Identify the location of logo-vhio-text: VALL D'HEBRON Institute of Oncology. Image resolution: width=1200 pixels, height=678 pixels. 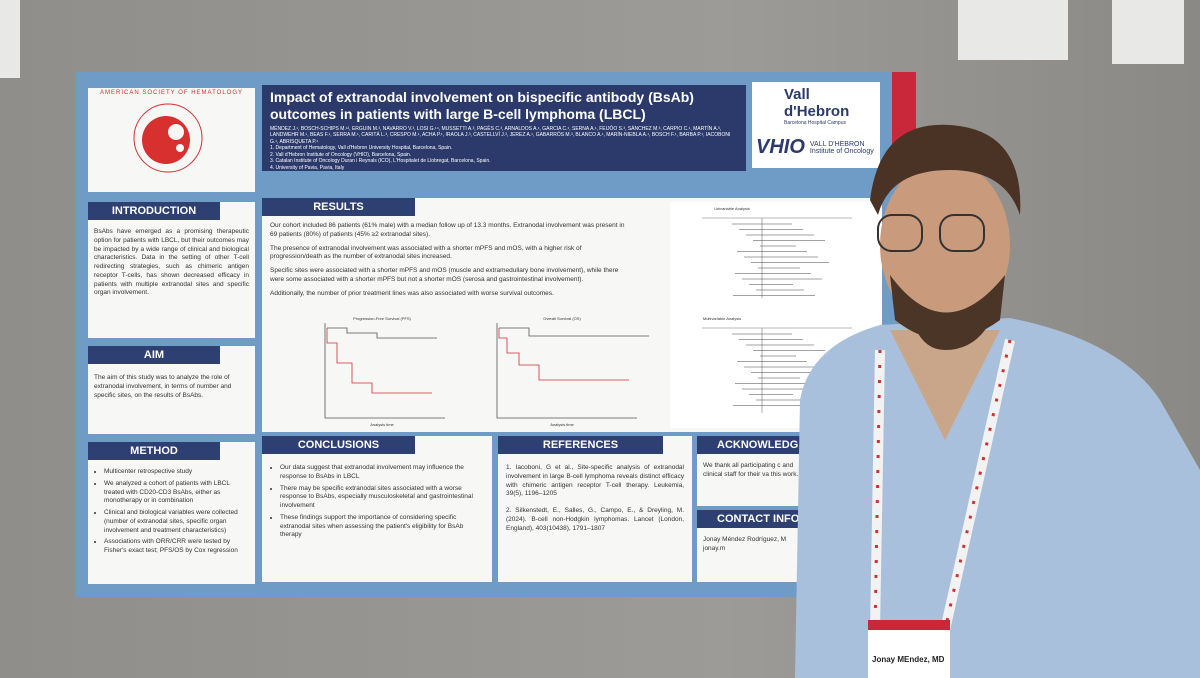
(841, 147).